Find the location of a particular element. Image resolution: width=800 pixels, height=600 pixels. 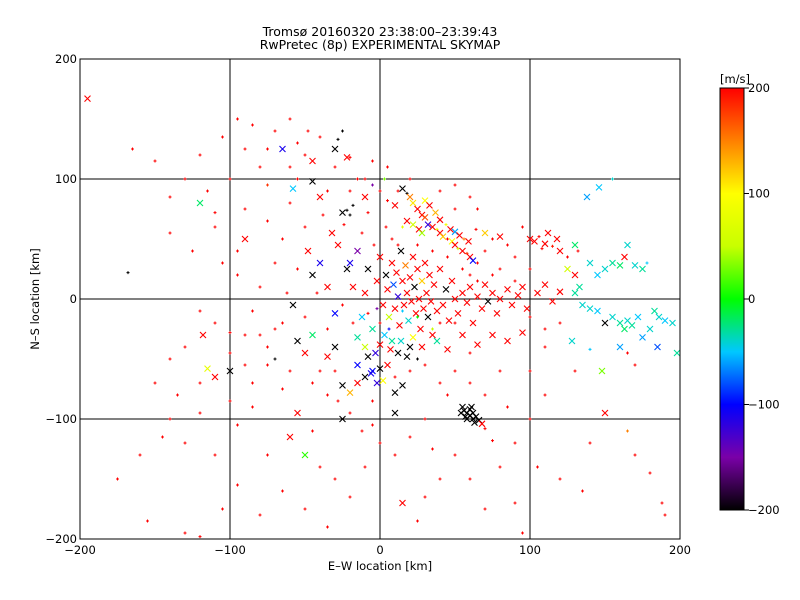

colorbar: [m/s] −200 −100 0 100 200 is located at coordinates (749, 294).